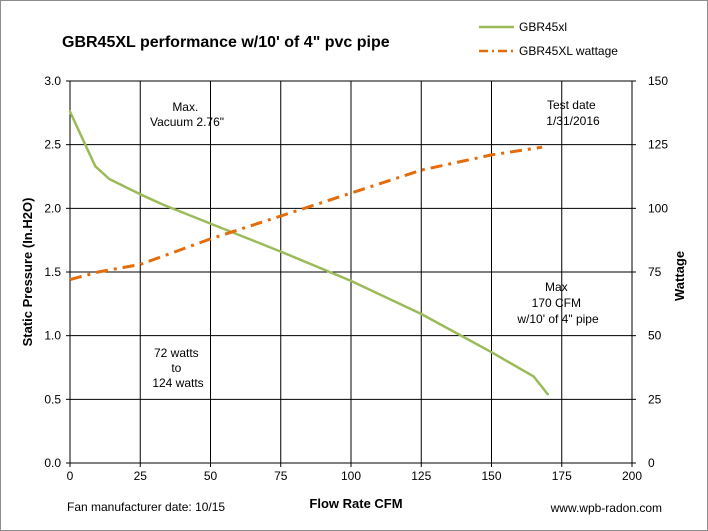 Image resolution: width=708 pixels, height=531 pixels. Describe the element at coordinates (146, 507) in the screenshot. I see `footer-manufacturer-date: Fan manufacturer date: 10/15` at that location.